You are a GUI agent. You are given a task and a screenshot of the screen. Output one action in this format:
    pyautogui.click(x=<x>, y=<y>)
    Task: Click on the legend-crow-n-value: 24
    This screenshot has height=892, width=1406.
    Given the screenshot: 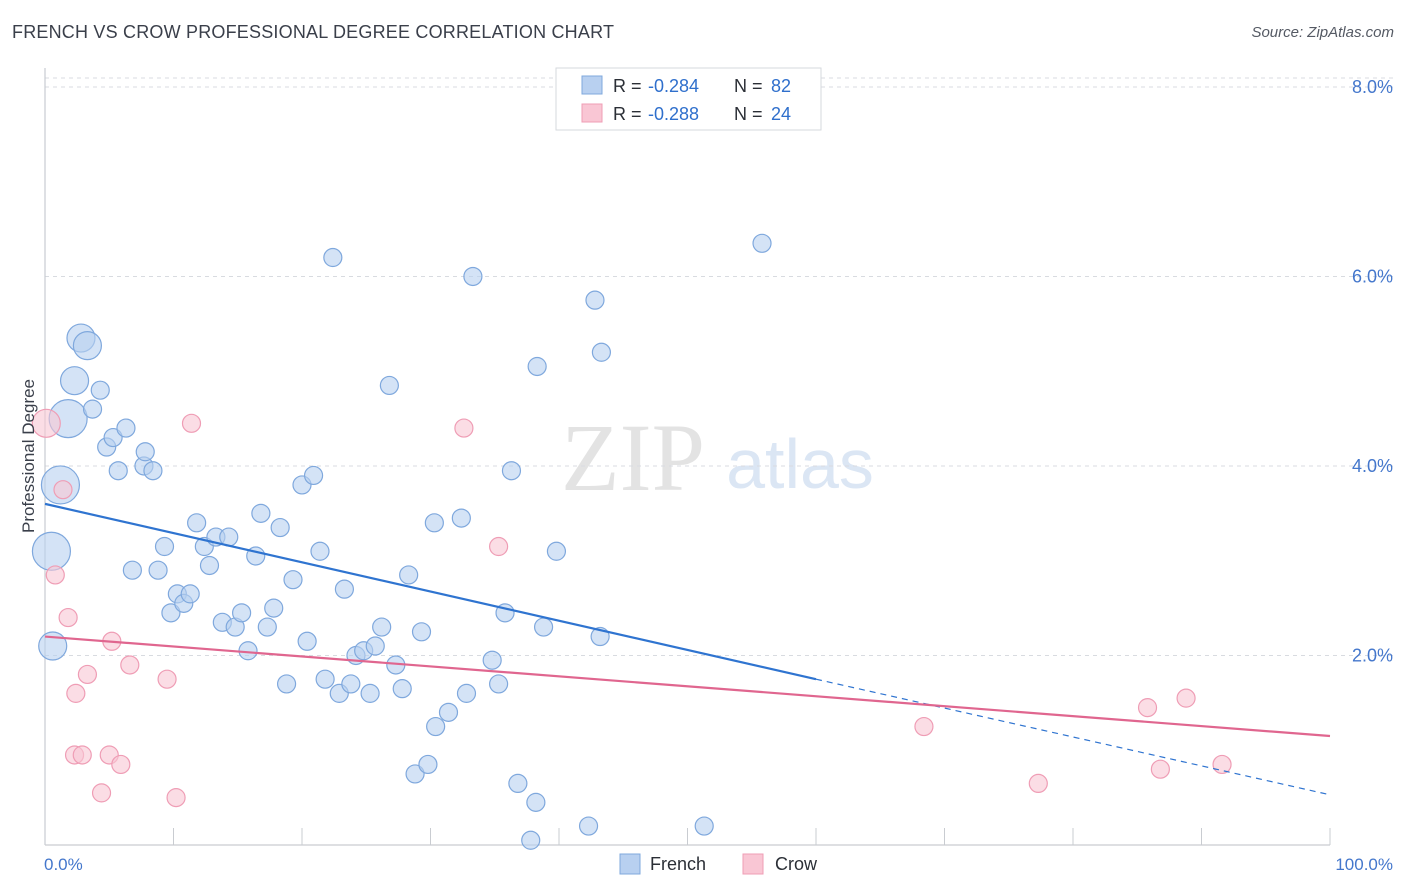 What is the action you would take?
    pyautogui.click(x=781, y=114)
    